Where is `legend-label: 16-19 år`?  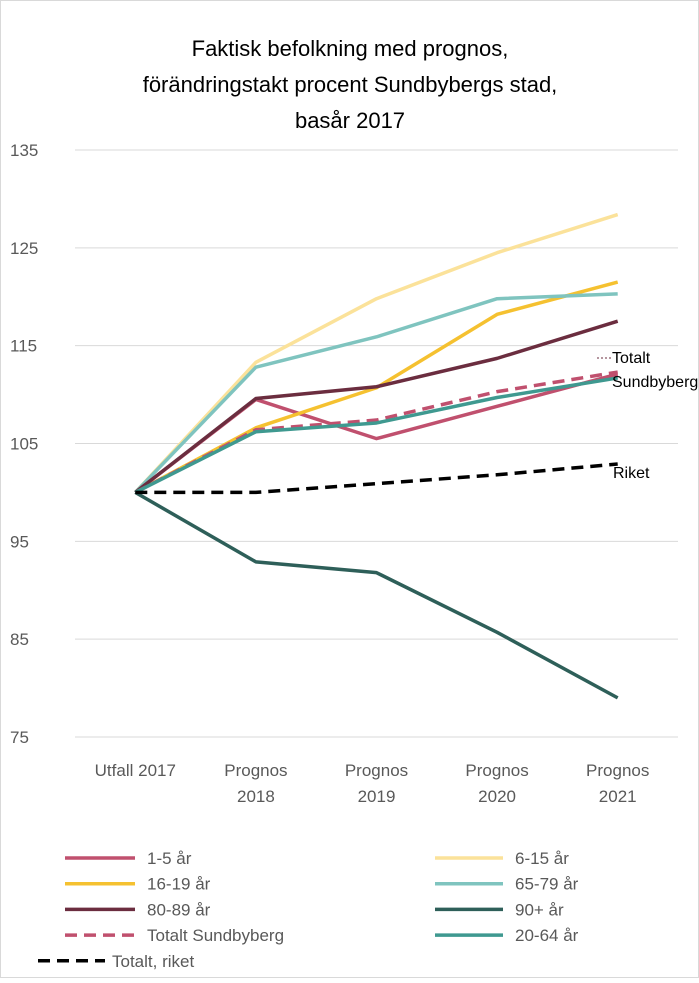
legend-label: 16-19 år is located at coordinates (179, 884).